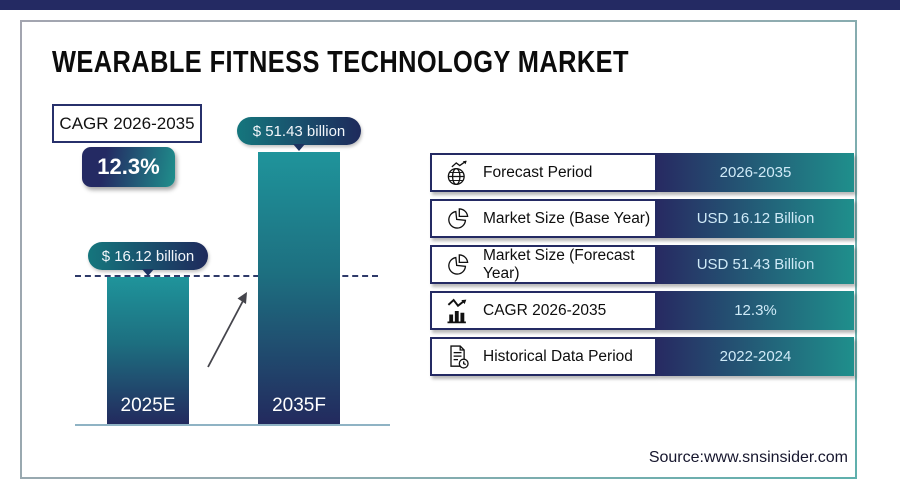  What do you see at coordinates (458, 173) in the screenshot?
I see `globe-trend-icon` at bounding box center [458, 173].